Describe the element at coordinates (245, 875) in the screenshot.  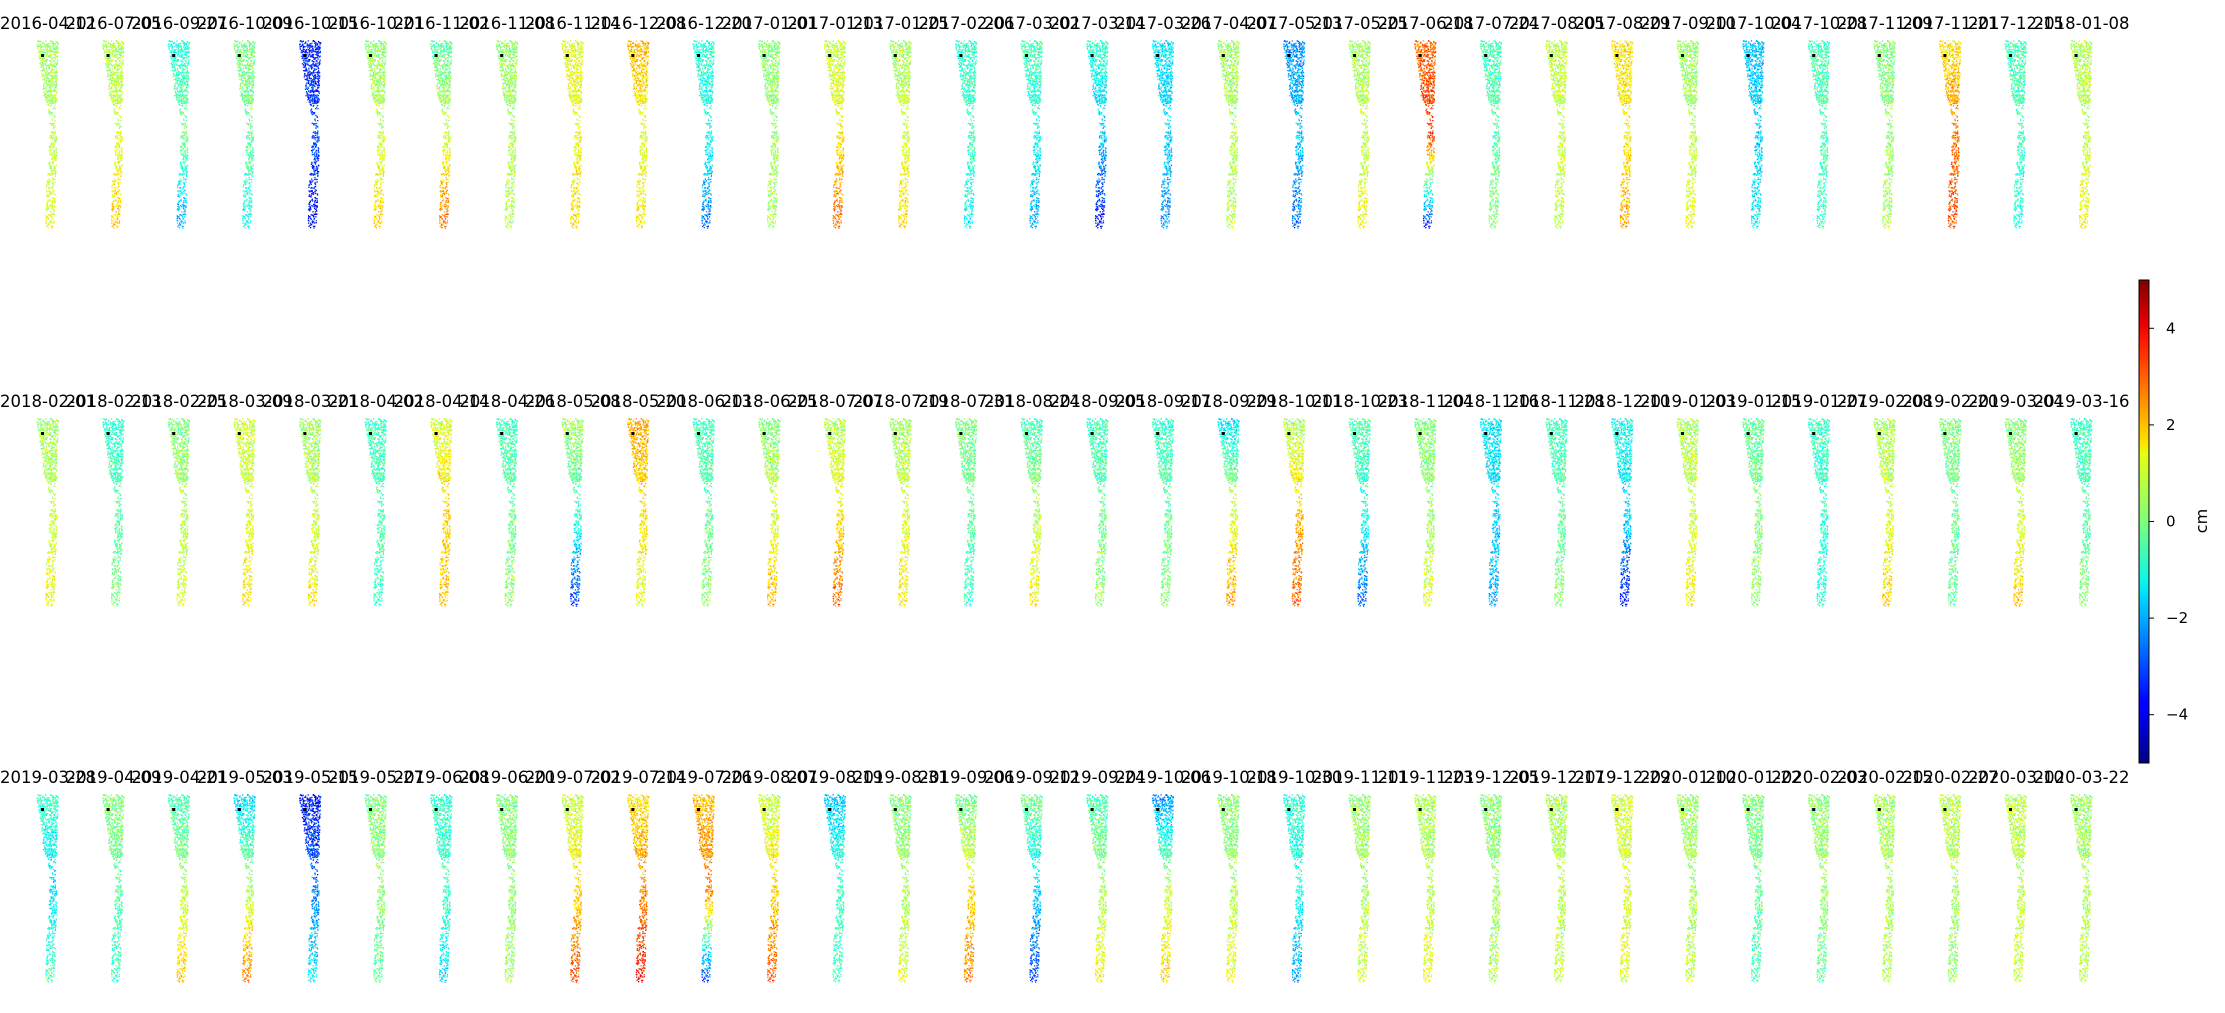
I see `map-panel-2019-05-03: 2019-05-03` at that location.